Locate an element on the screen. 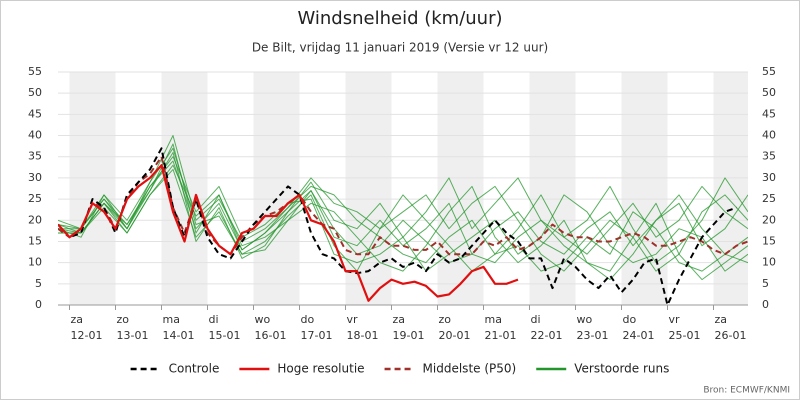  y2-tick-label: 30 is located at coordinates (769, 177).